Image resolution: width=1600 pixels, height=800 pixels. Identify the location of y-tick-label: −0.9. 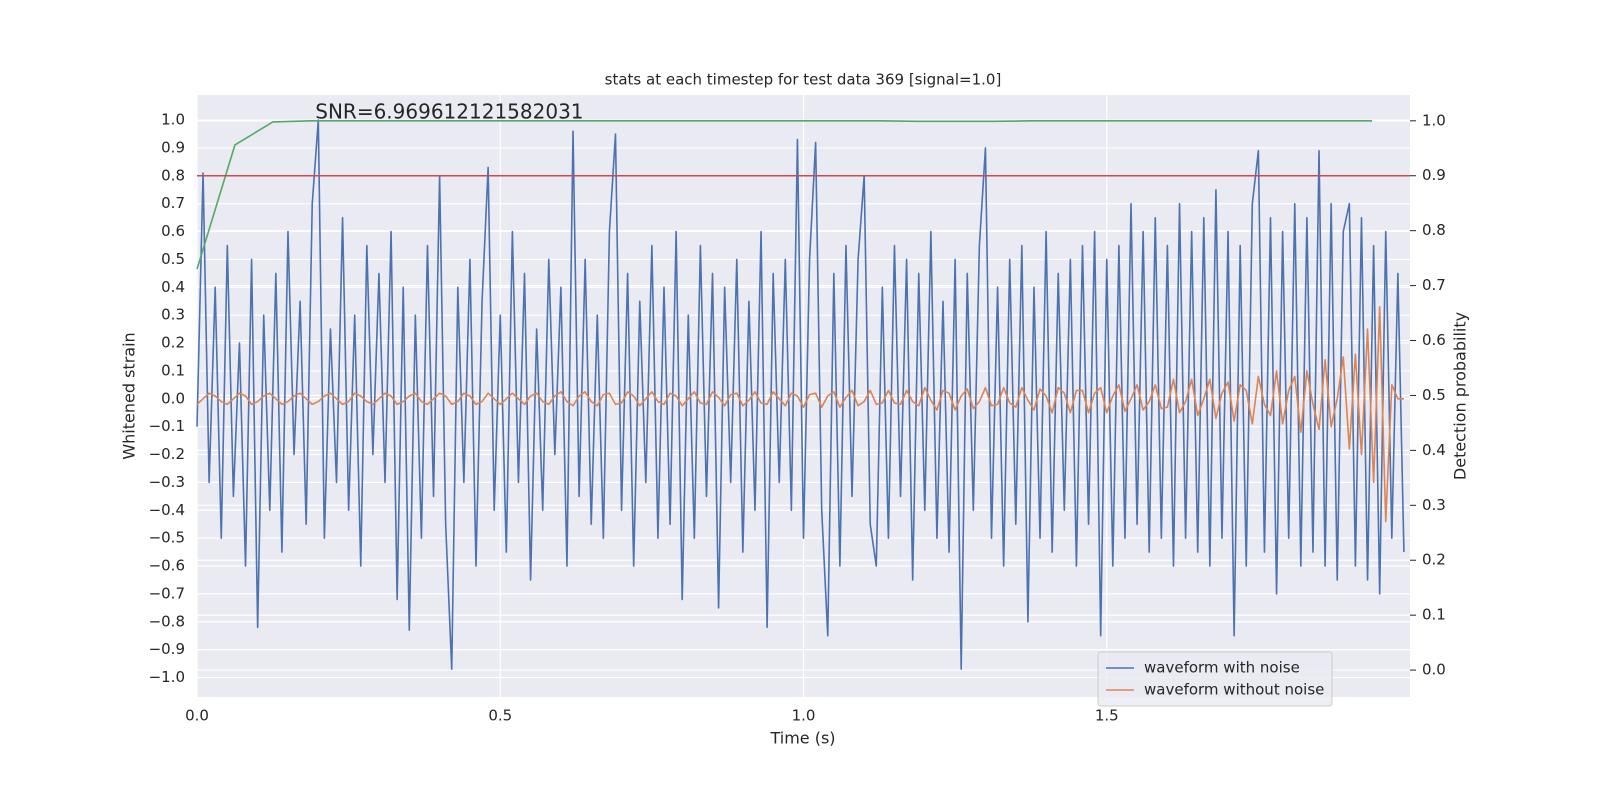
(167, 649).